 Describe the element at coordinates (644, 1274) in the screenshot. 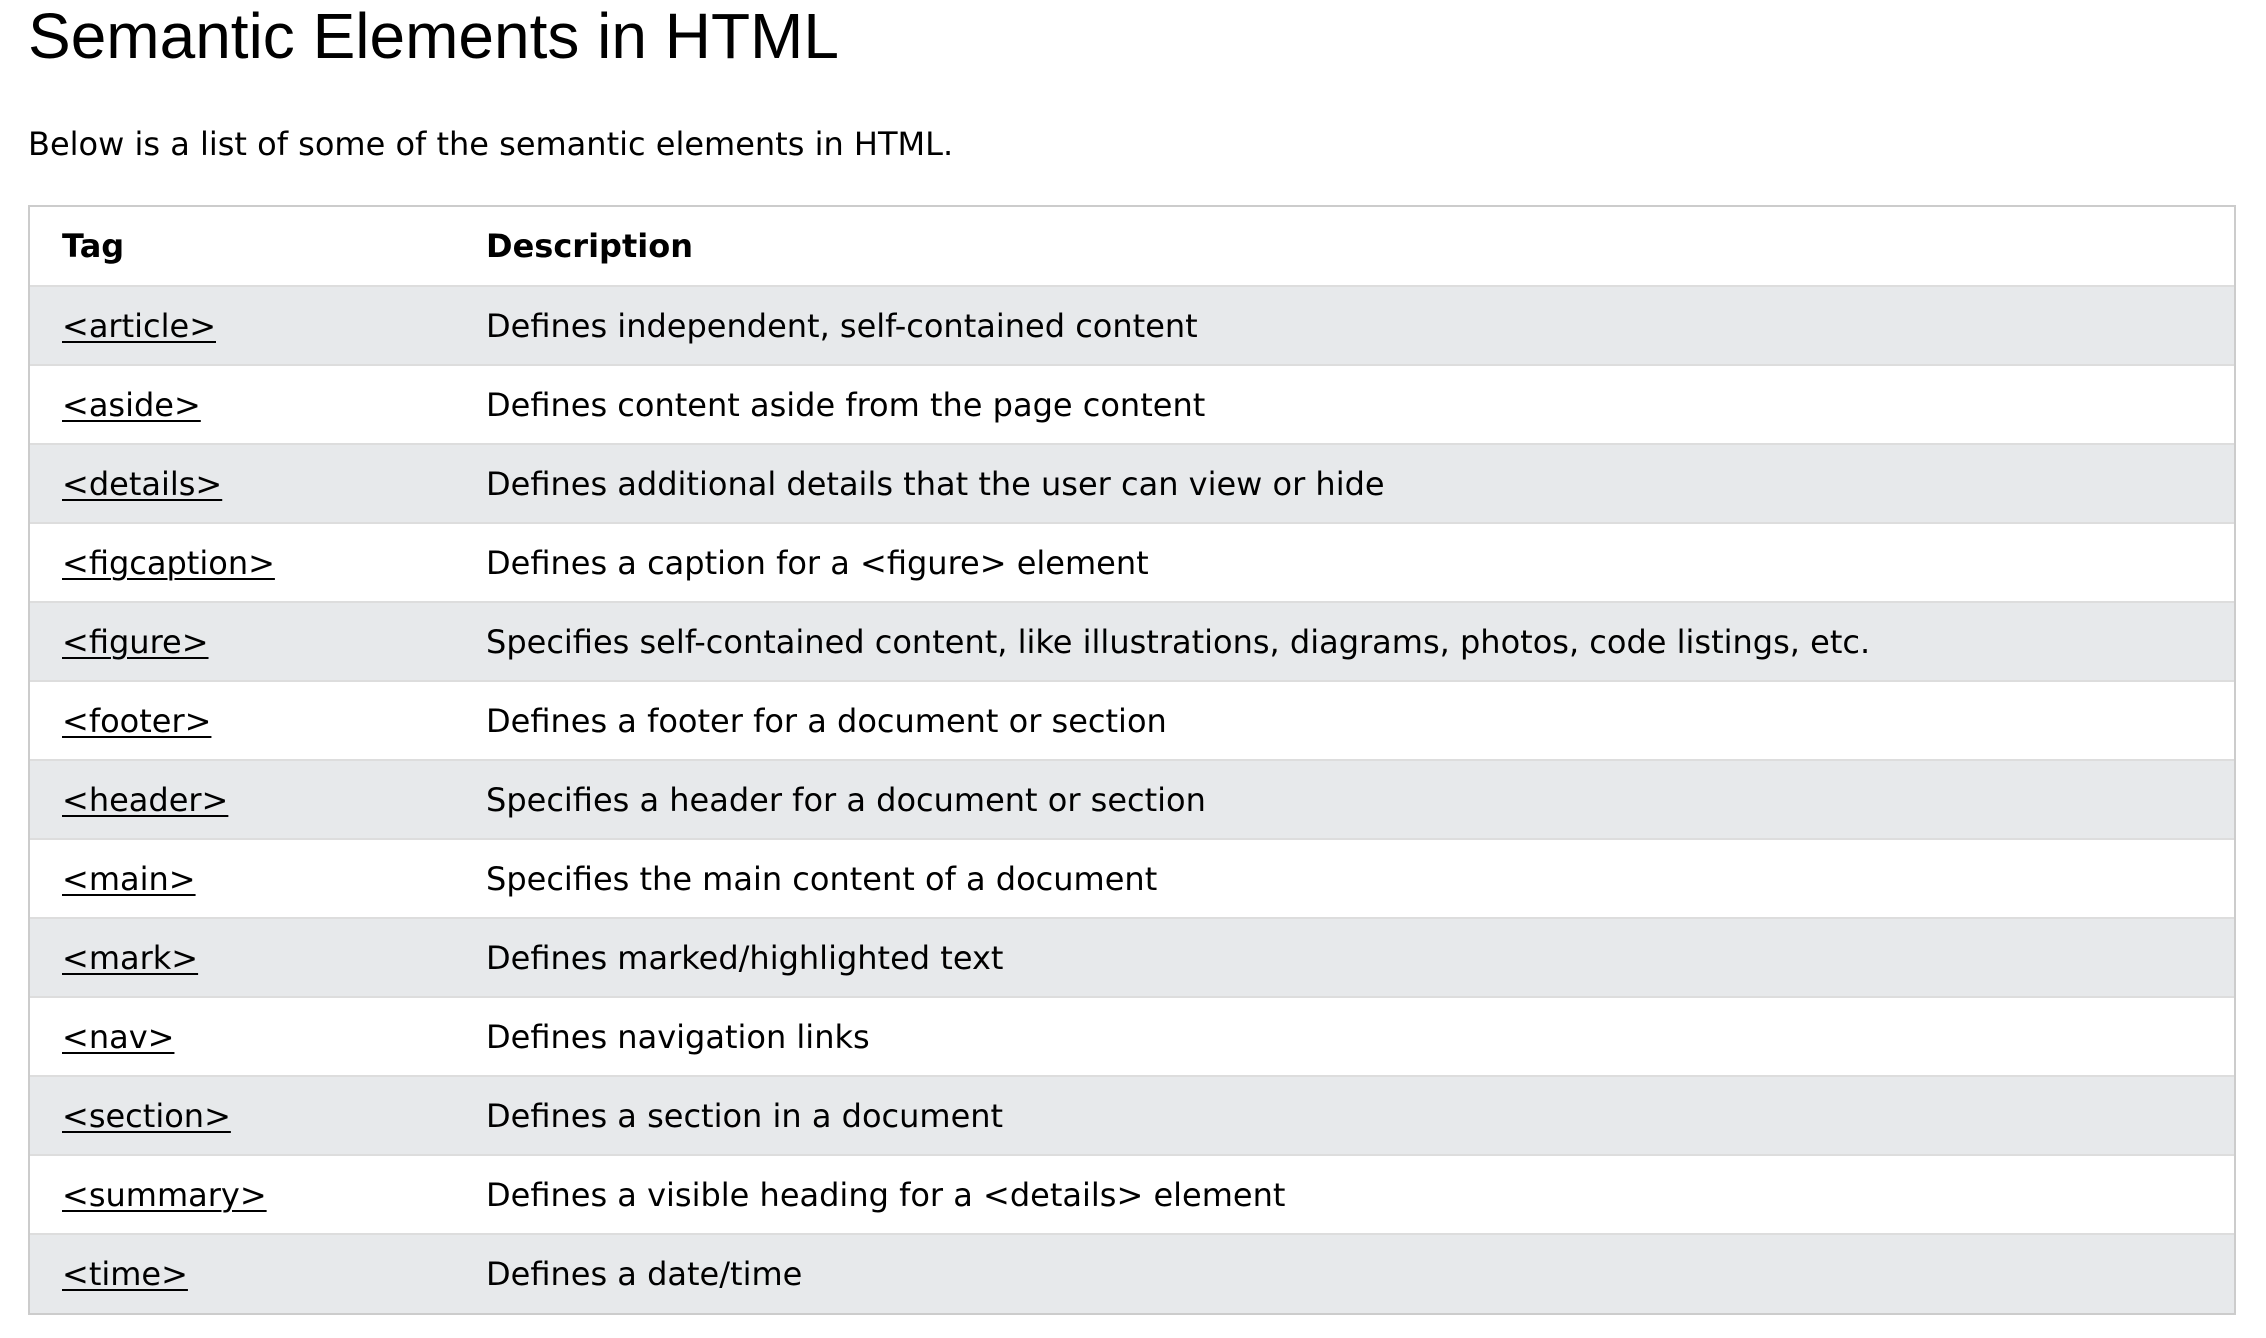

I see `description-cell: Defines a date/time` at that location.